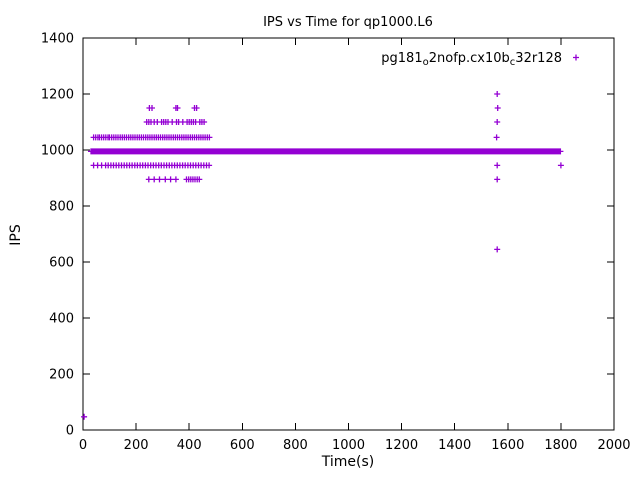 This screenshot has height=480, width=640. What do you see at coordinates (16, 235) in the screenshot?
I see `y-axis-label: IPS` at bounding box center [16, 235].